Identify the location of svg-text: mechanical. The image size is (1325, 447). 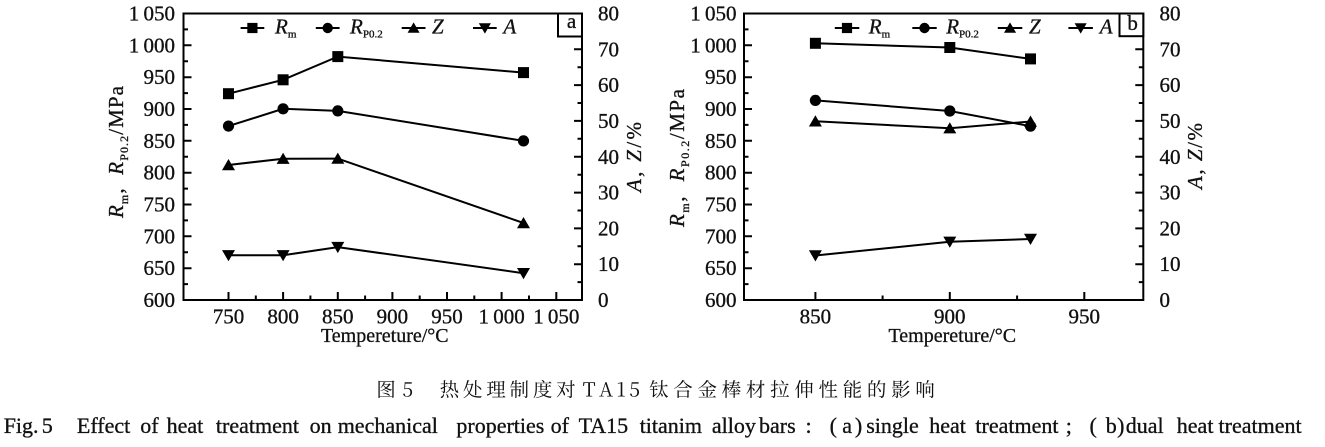
(388, 425).